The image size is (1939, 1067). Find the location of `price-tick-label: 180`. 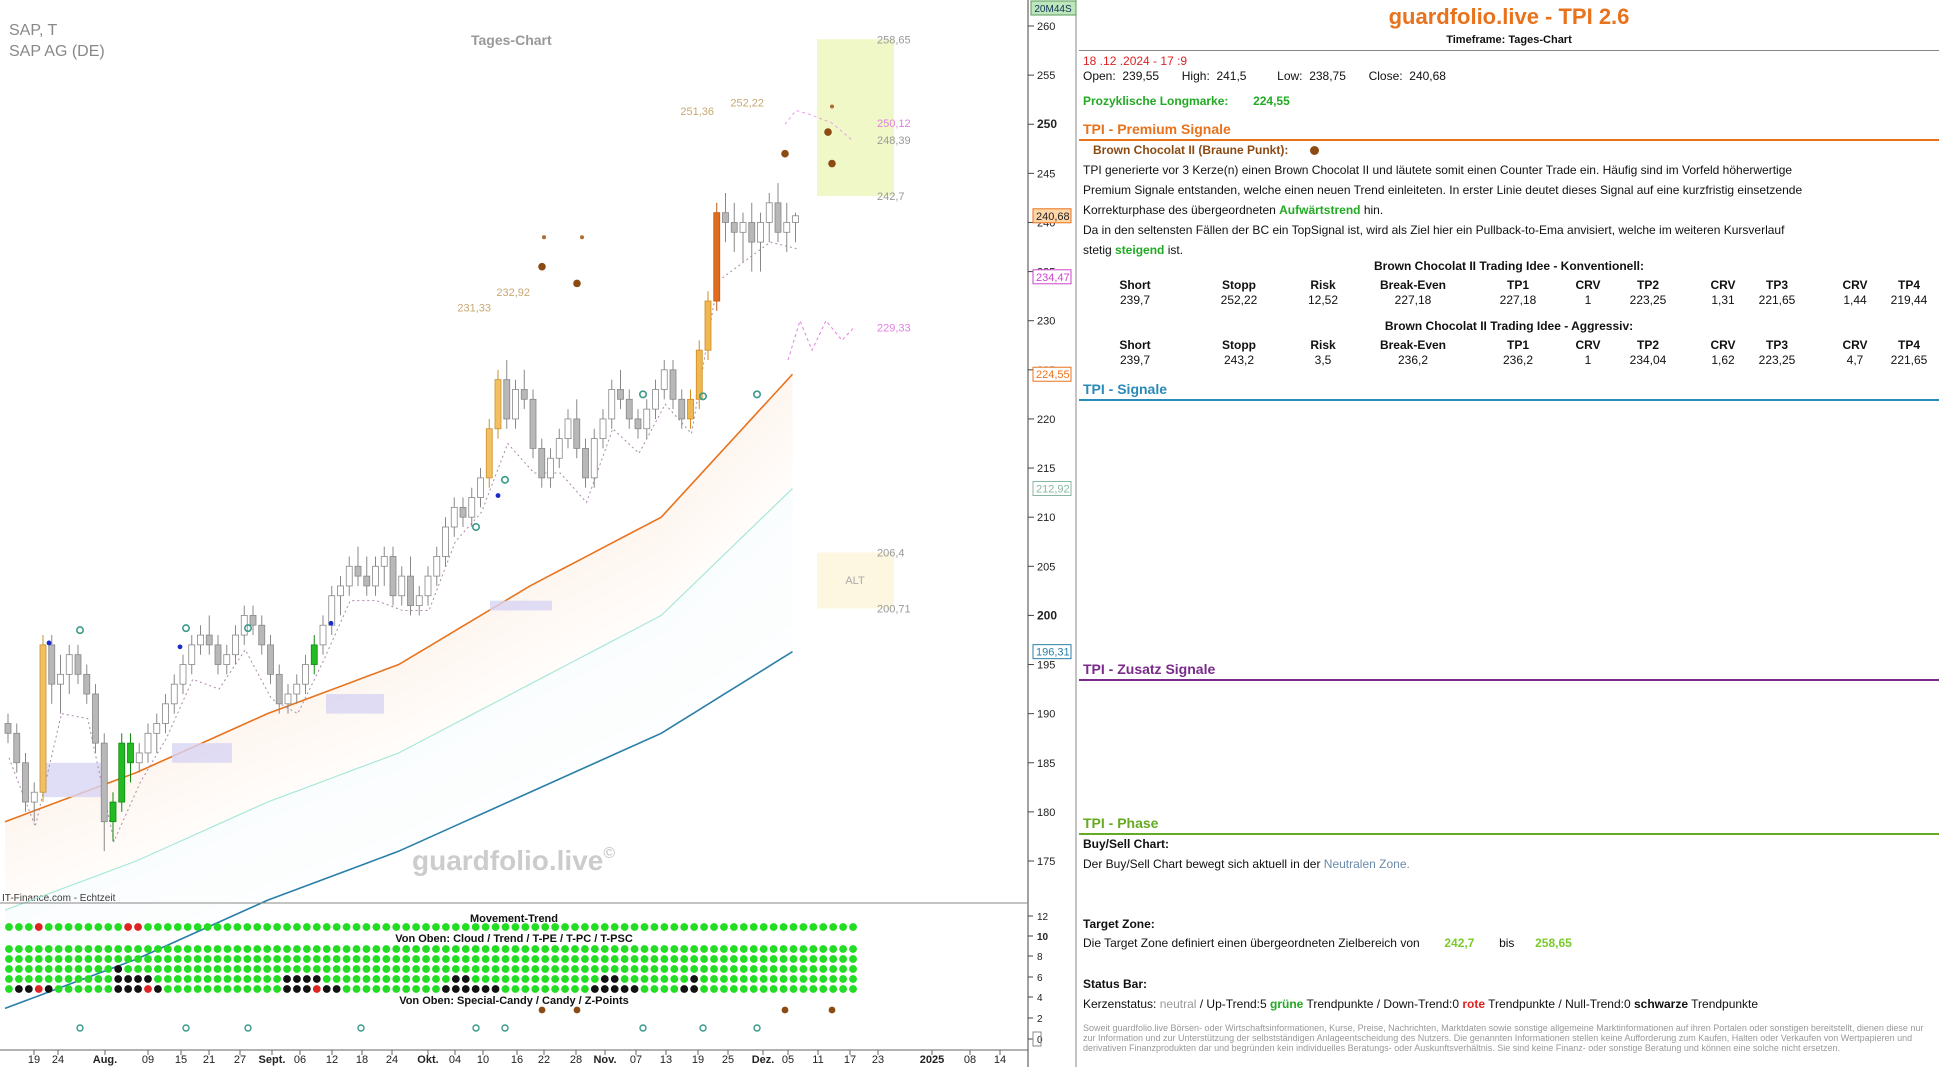

price-tick-label: 180 is located at coordinates (1046, 813).